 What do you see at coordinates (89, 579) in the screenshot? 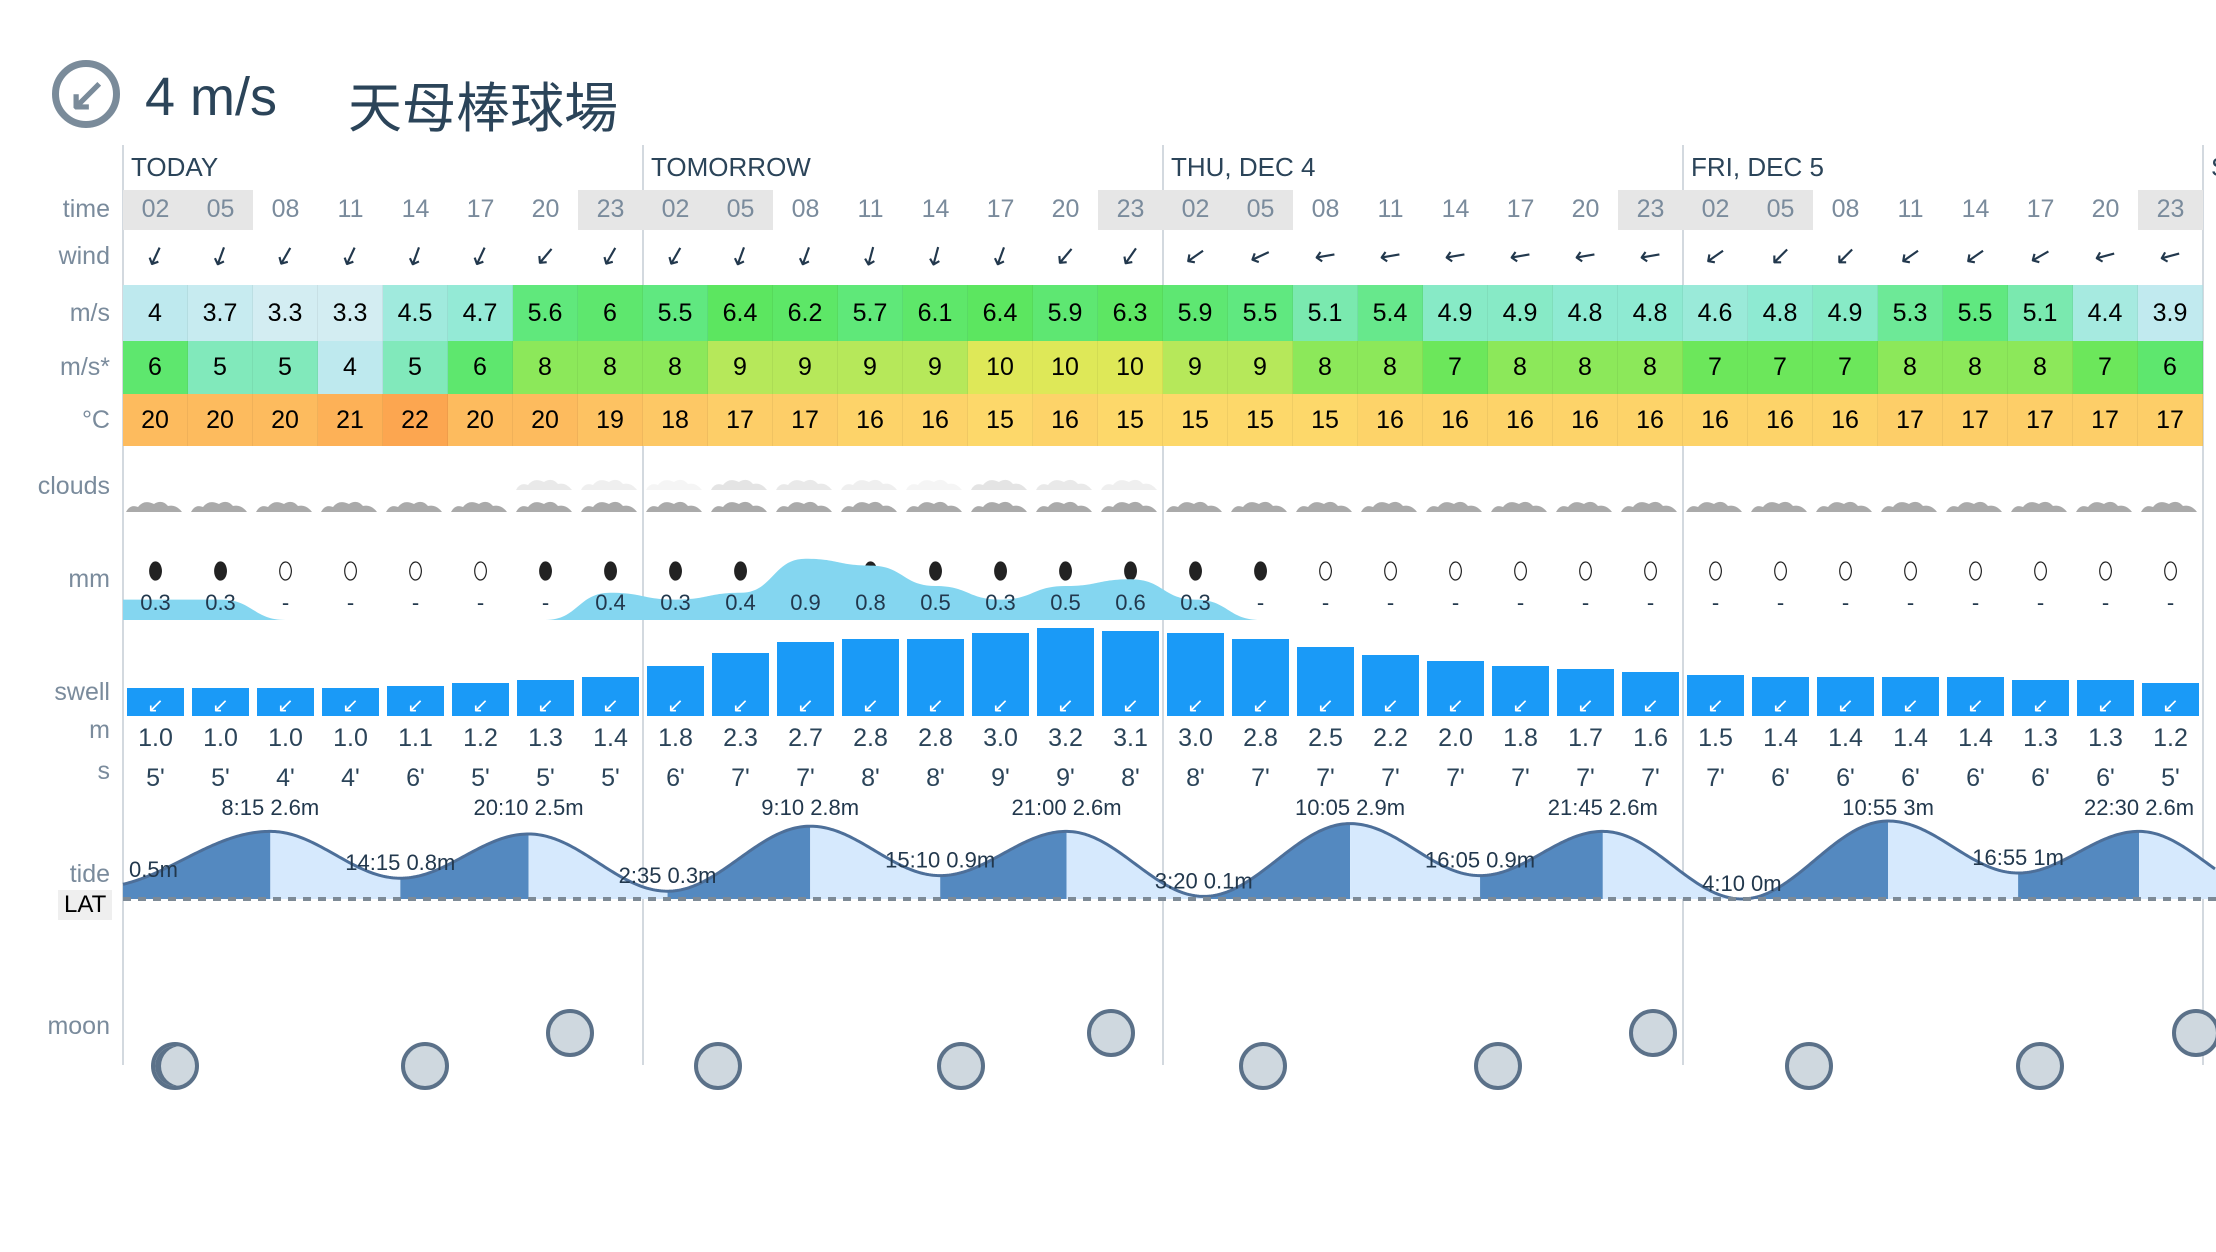
I see `row-label-rain: mm` at bounding box center [89, 579].